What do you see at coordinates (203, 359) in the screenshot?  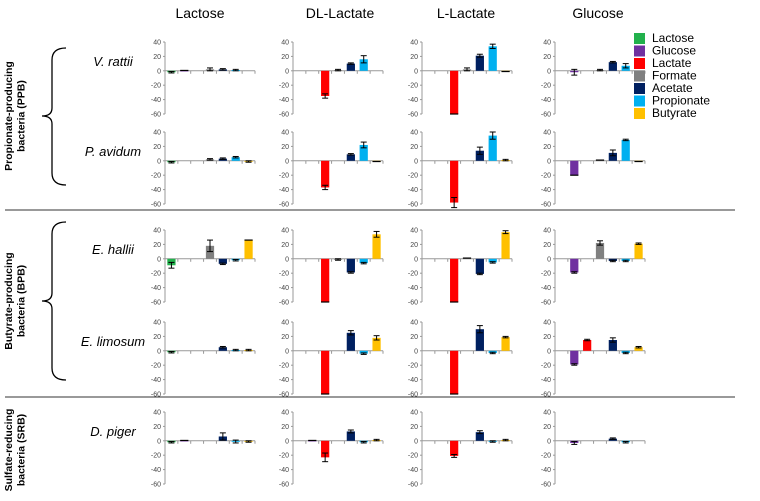 I see `panel-3-0: 40 20 0 -20 -40 -60` at bounding box center [203, 359].